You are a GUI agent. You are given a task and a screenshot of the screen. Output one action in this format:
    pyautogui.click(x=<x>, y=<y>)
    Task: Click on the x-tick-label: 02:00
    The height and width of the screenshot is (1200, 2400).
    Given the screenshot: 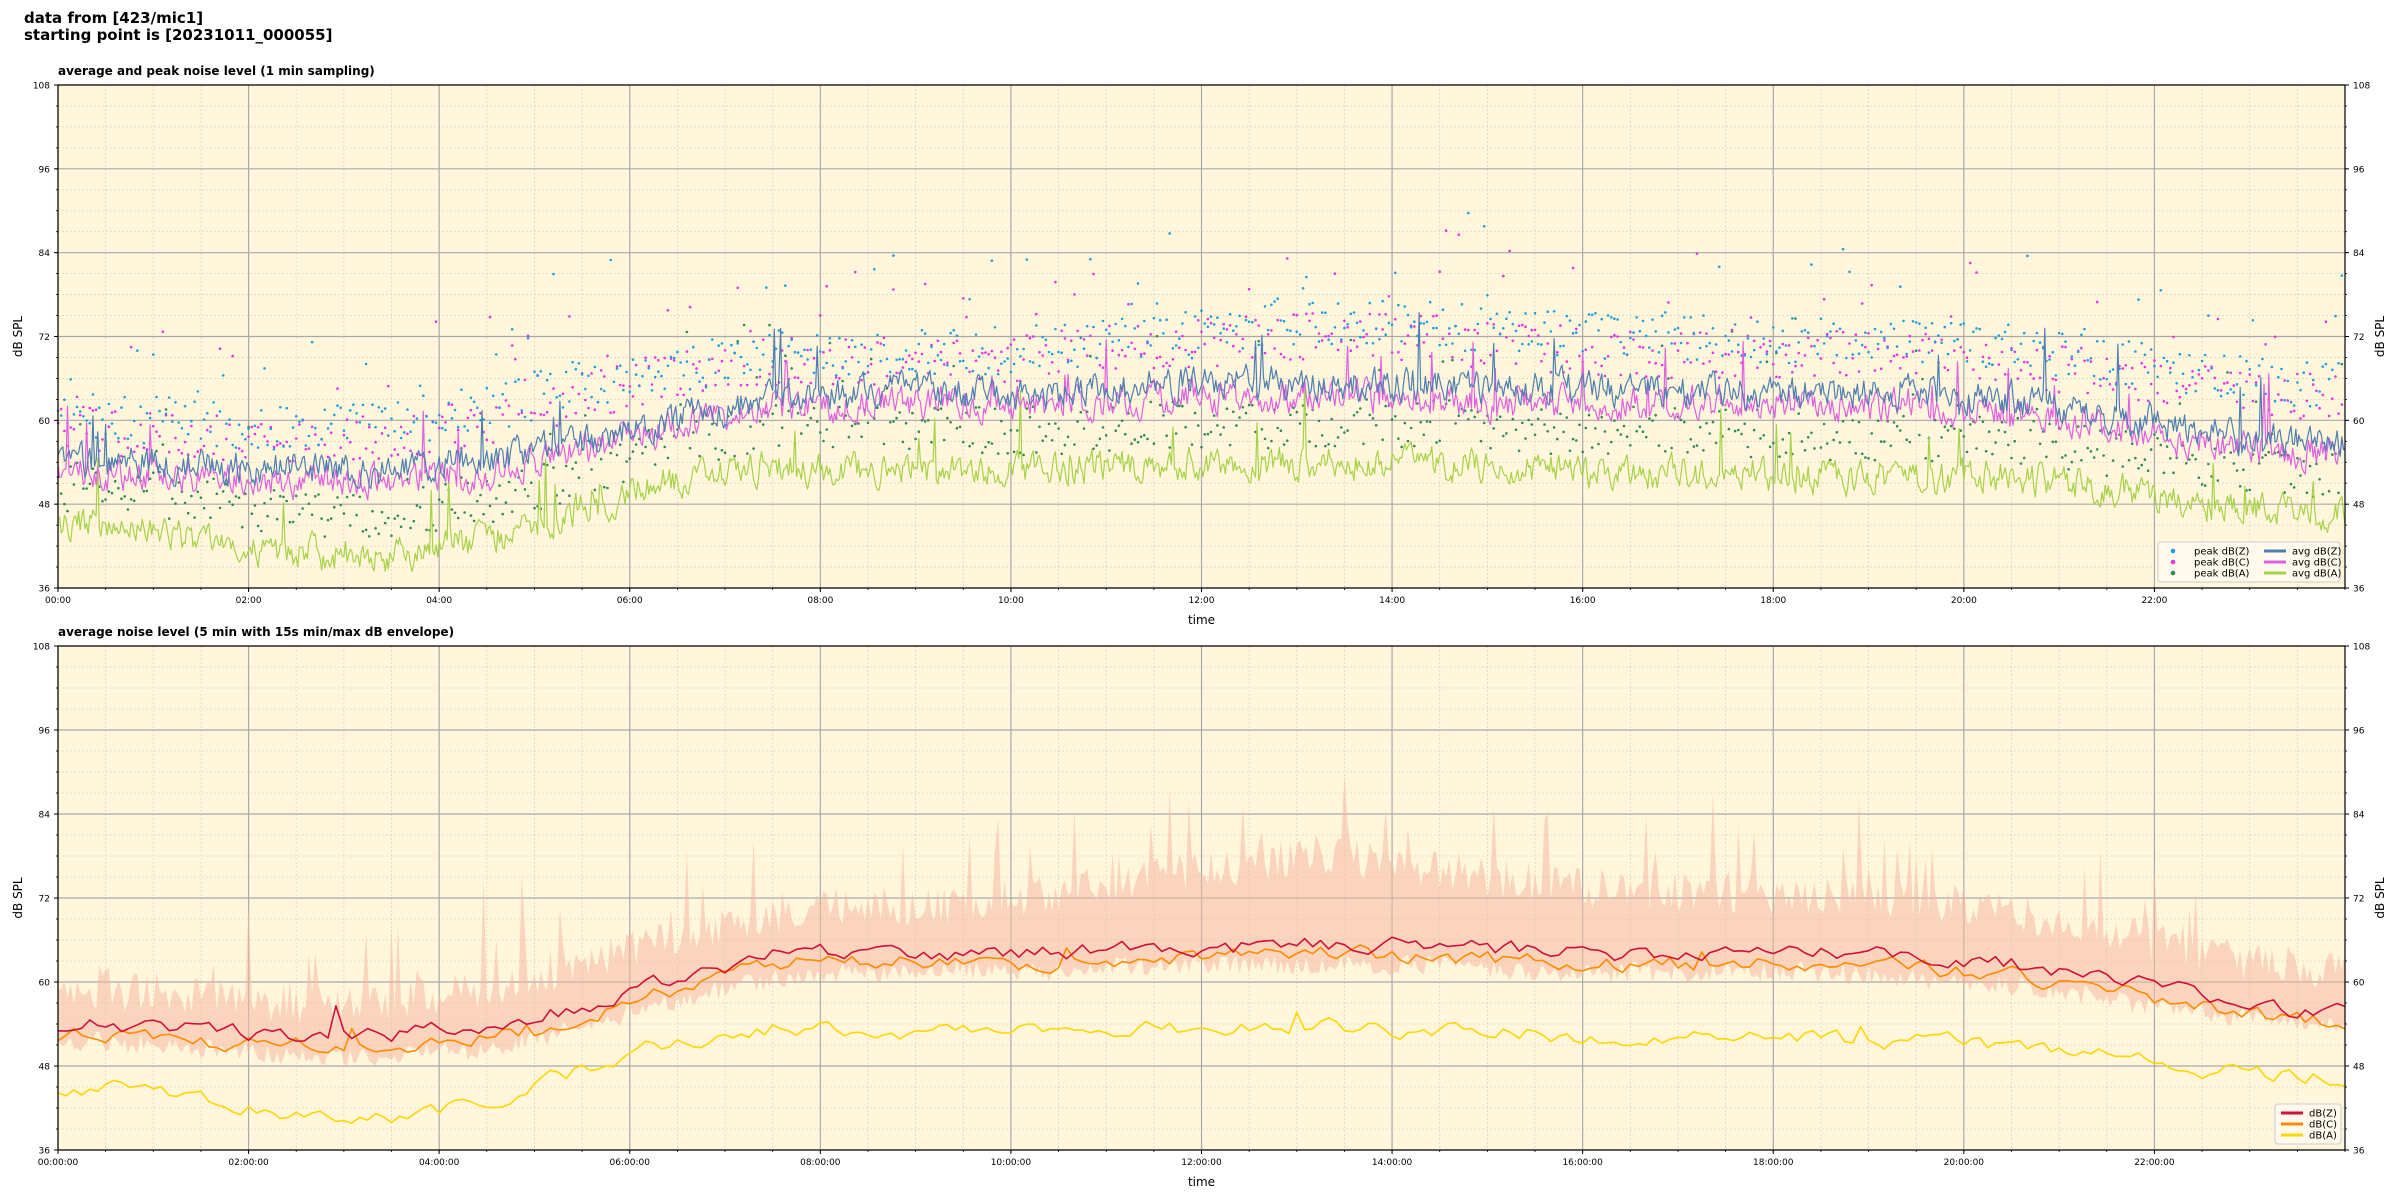 What is the action you would take?
    pyautogui.click(x=249, y=601)
    